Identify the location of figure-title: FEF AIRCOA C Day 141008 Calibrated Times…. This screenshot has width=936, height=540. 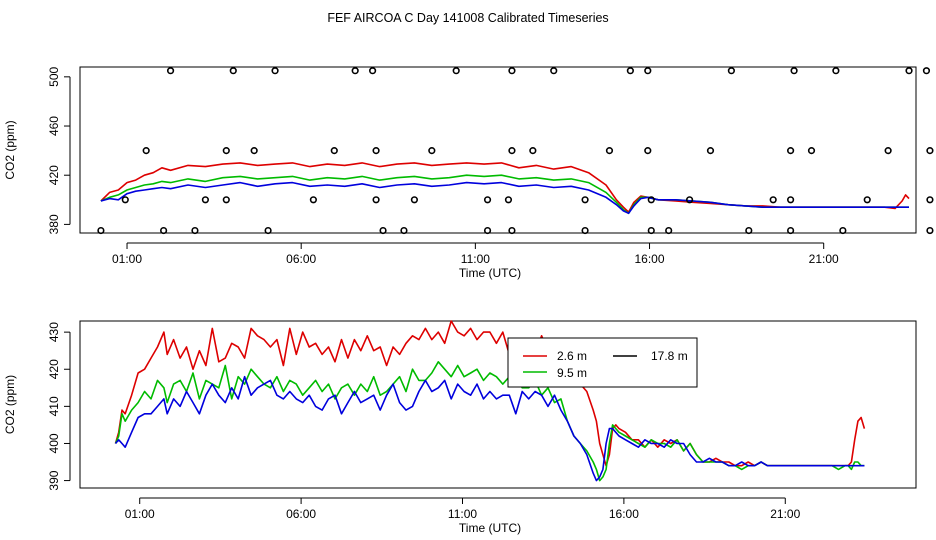
(467, 18).